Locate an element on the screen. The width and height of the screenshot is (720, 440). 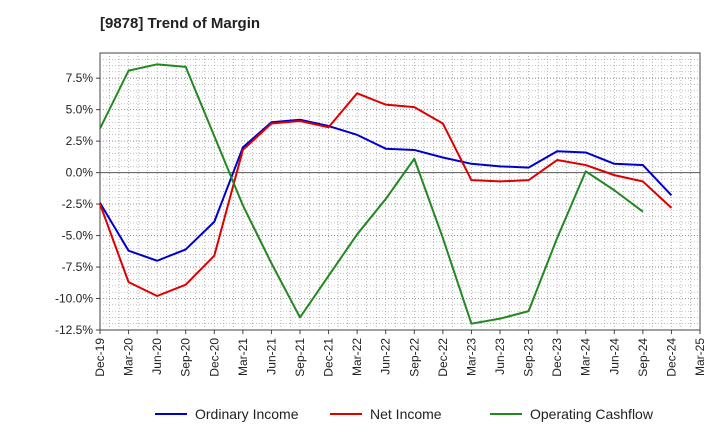
legend-label: Ordinary Income is located at coordinates (247, 414).